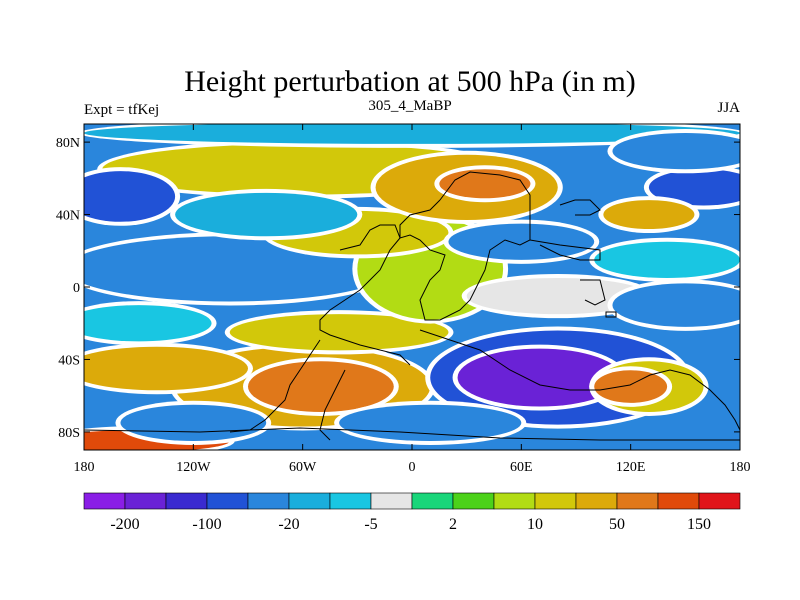  What do you see at coordinates (68, 143) in the screenshot?
I see `y-tick-label: 80N` at bounding box center [68, 143].